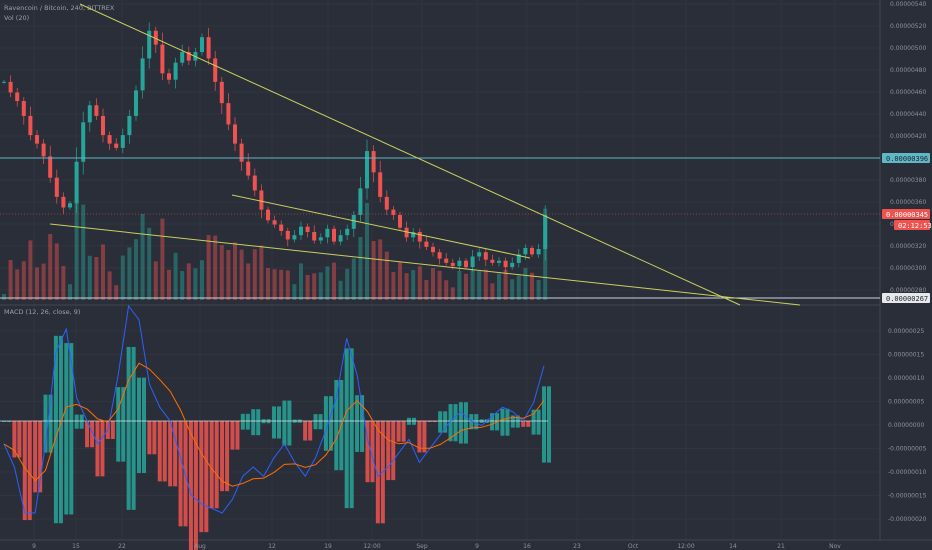 This screenshot has width=932, height=550. What do you see at coordinates (122, 546) in the screenshot?
I see `time-tick: 22` at bounding box center [122, 546].